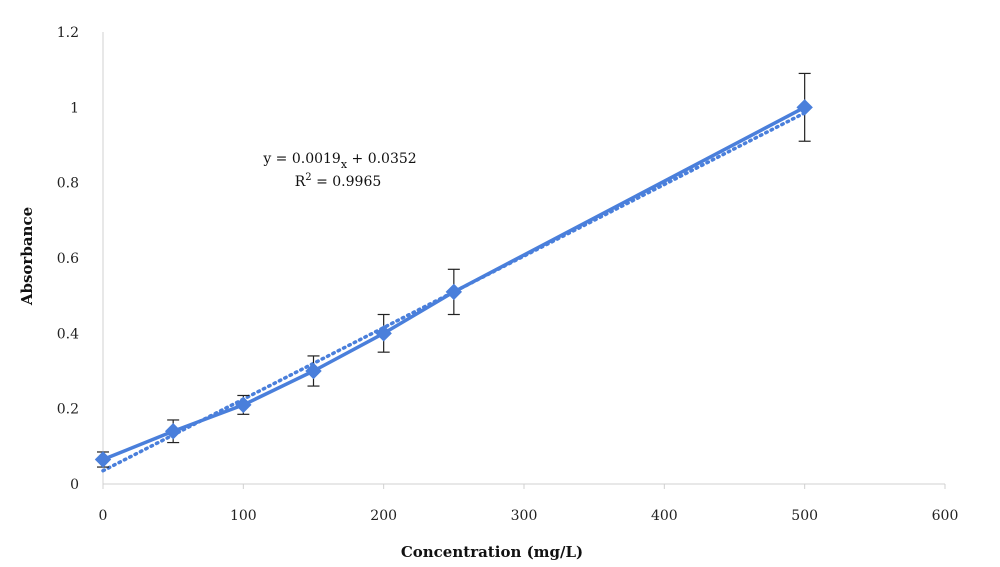  What do you see at coordinates (68, 259) in the screenshot?
I see `y-tick-label: 0.6` at bounding box center [68, 259].